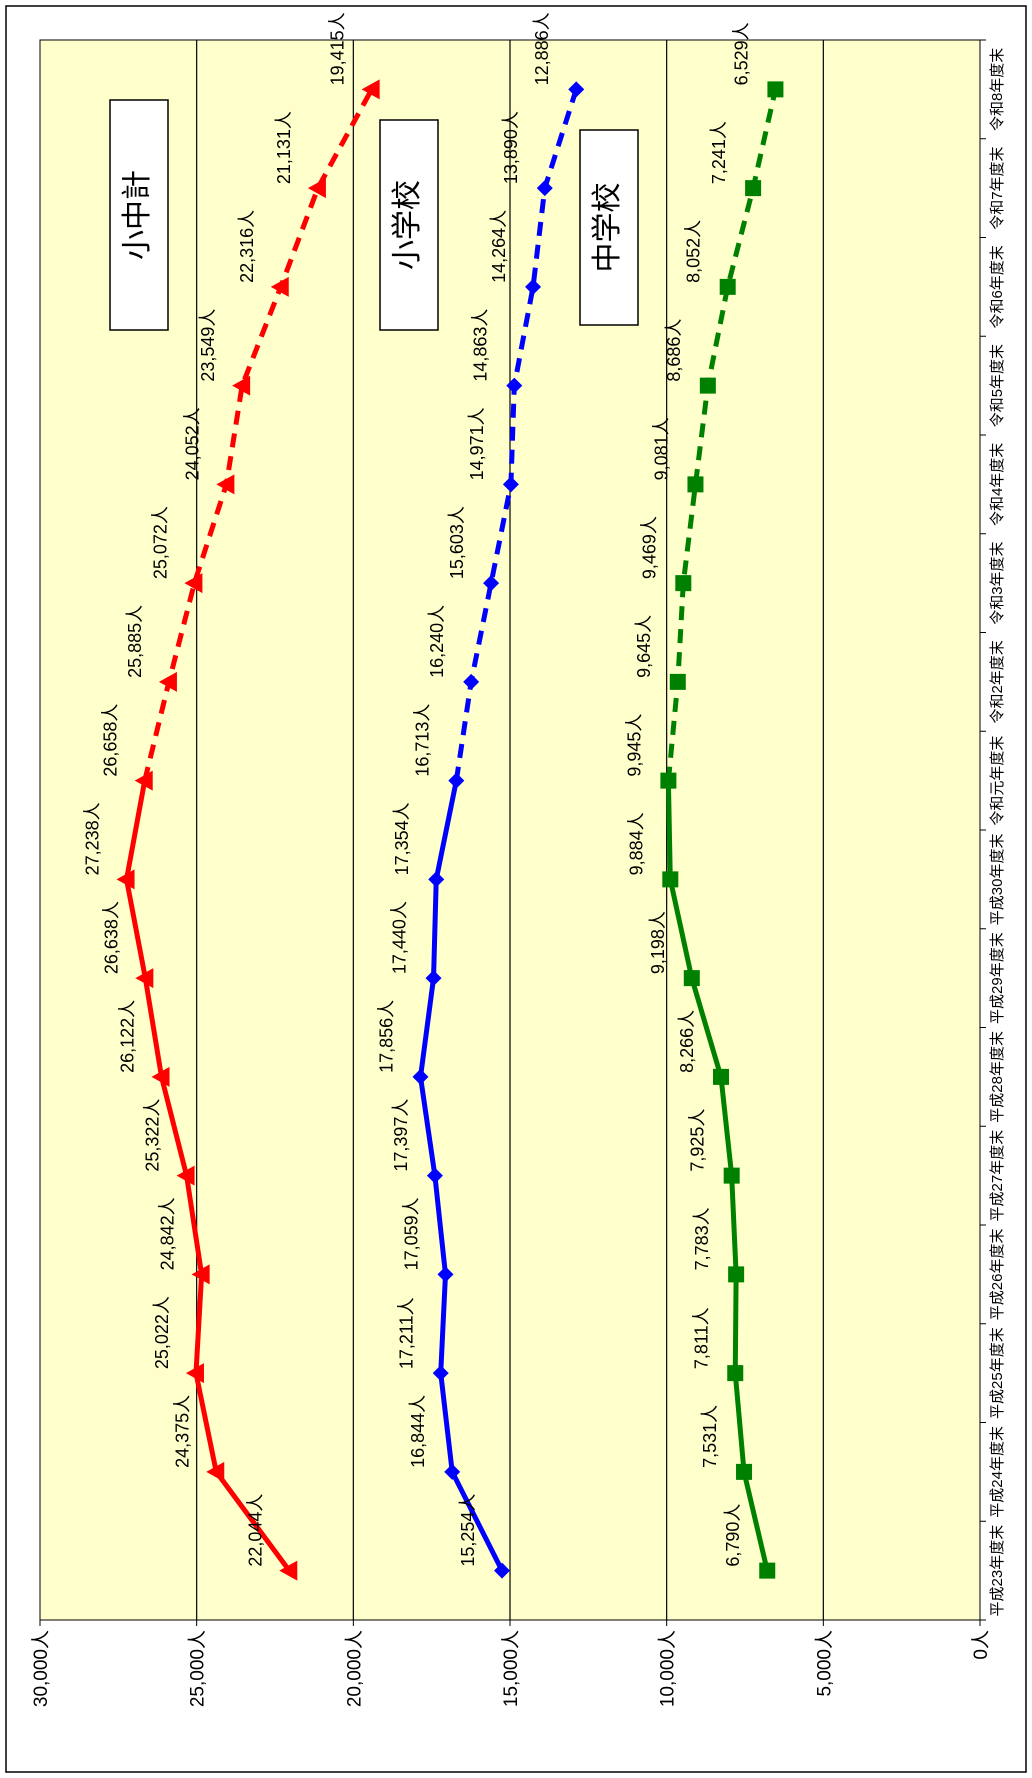 The height and width of the screenshot is (1778, 1032). What do you see at coordinates (710, 1436) in the screenshot?
I see `series-2-label-1: 7,531人` at bounding box center [710, 1436].